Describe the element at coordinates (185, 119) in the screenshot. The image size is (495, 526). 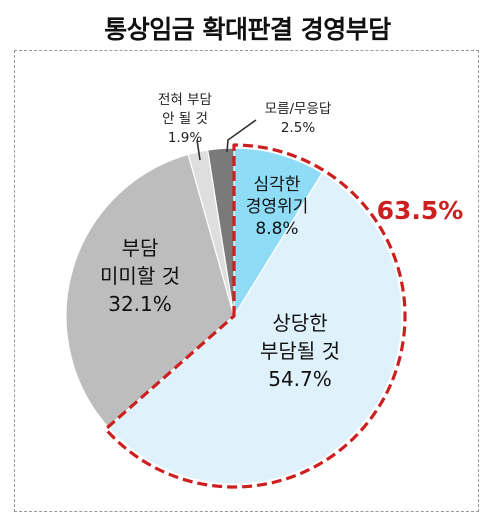
I see `slice-no-burden-label: 전혀 부담 안 될 것 1.9%` at that location.